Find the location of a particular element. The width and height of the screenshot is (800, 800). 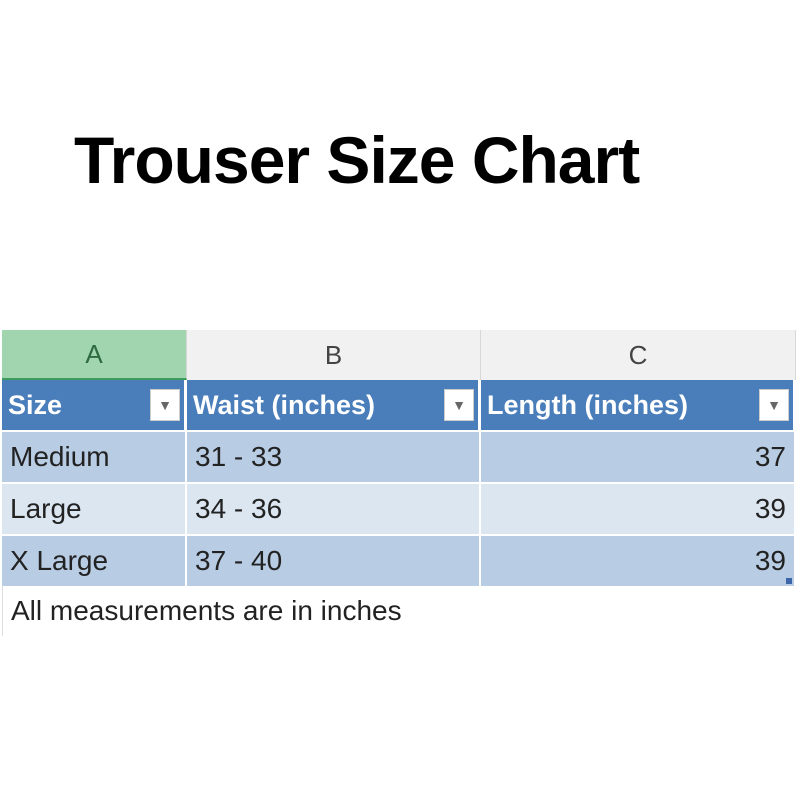

header-label: Waist (inches) is located at coordinates (284, 404).